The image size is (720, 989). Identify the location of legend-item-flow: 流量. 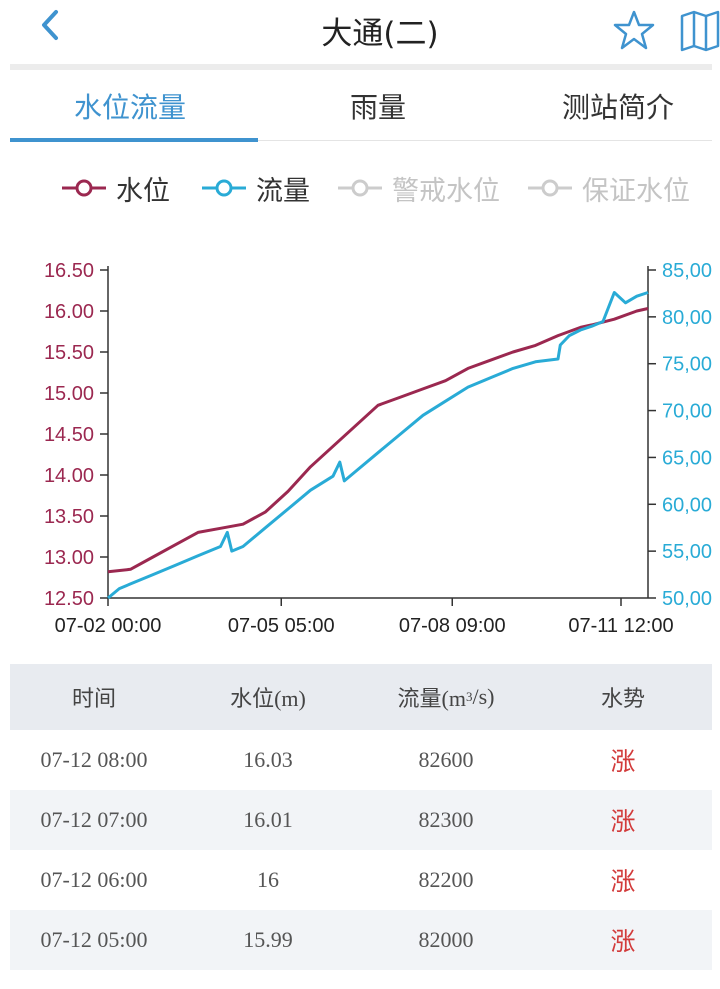
(255, 188).